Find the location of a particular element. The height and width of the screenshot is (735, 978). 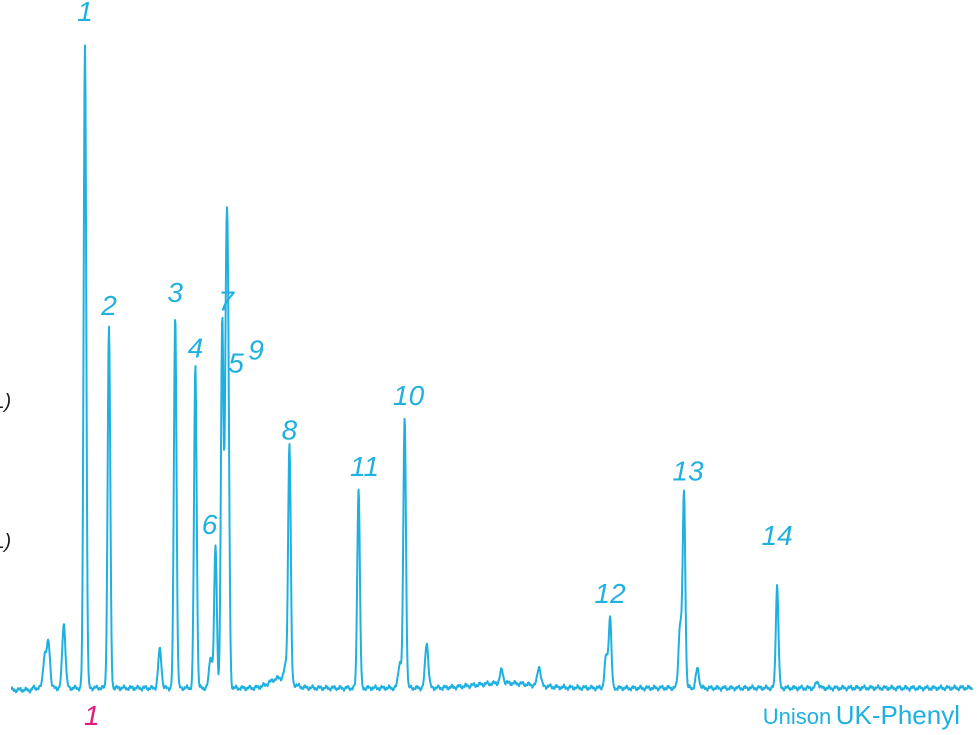

brand-model: UK-Phenyl is located at coordinates (897, 715).